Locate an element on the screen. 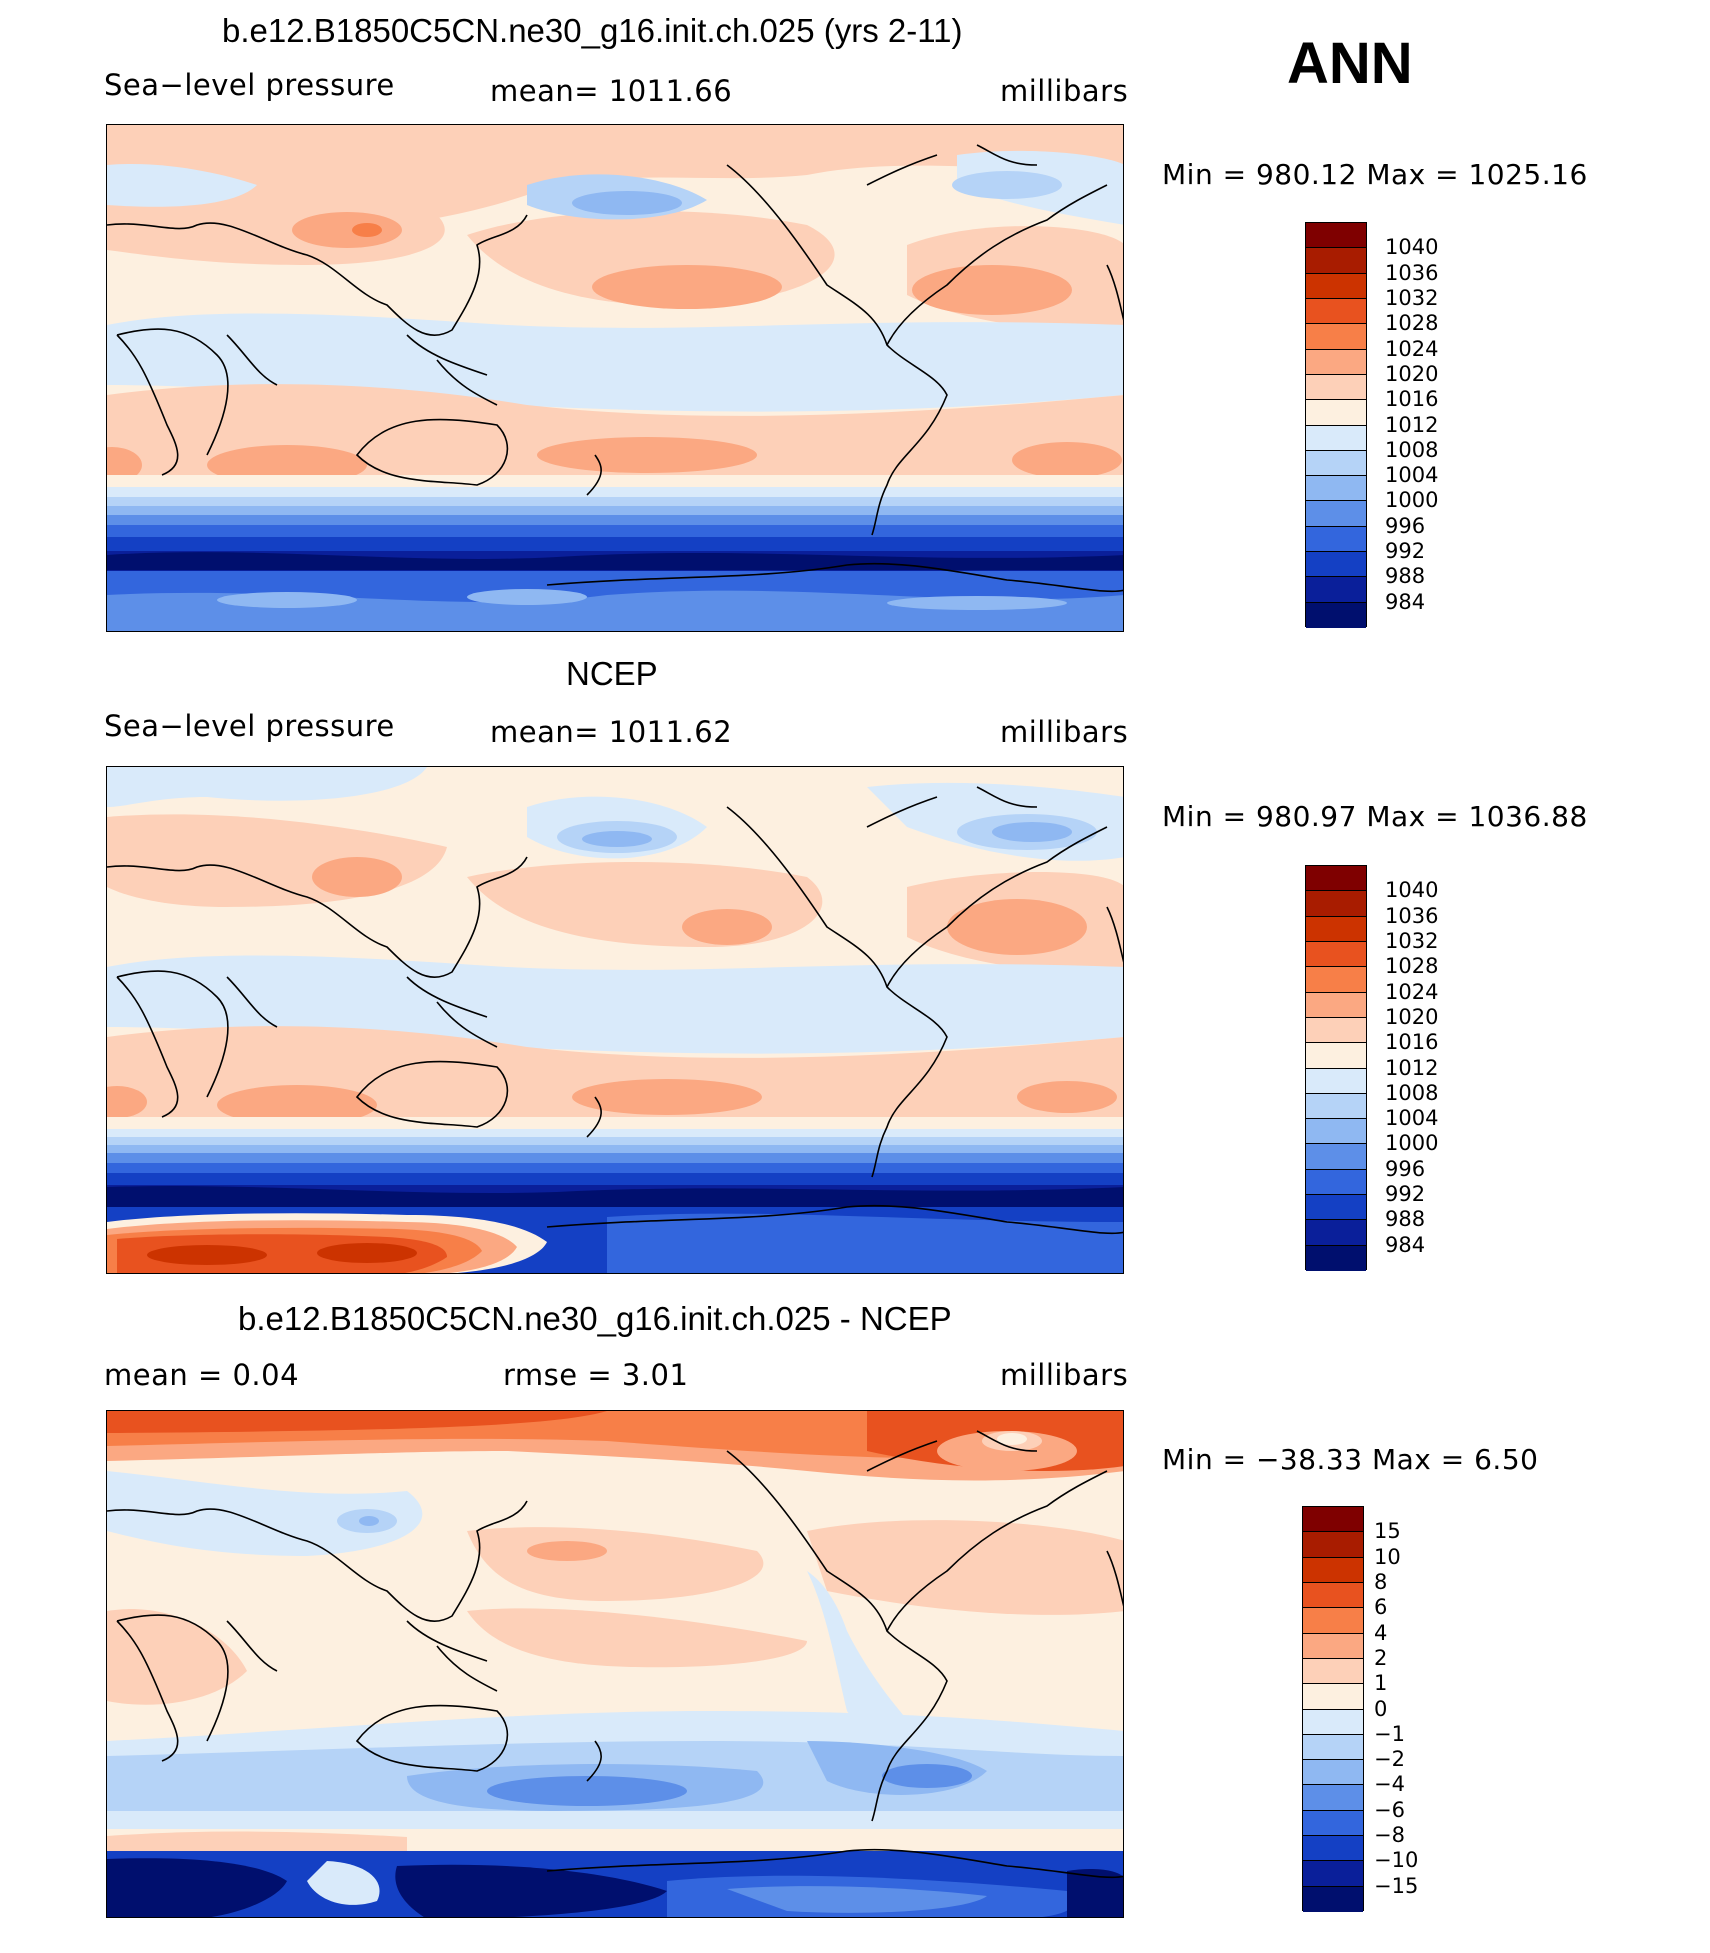 The image size is (1710, 1953). colorbar-tick-label: 10 is located at coordinates (1387, 1556).